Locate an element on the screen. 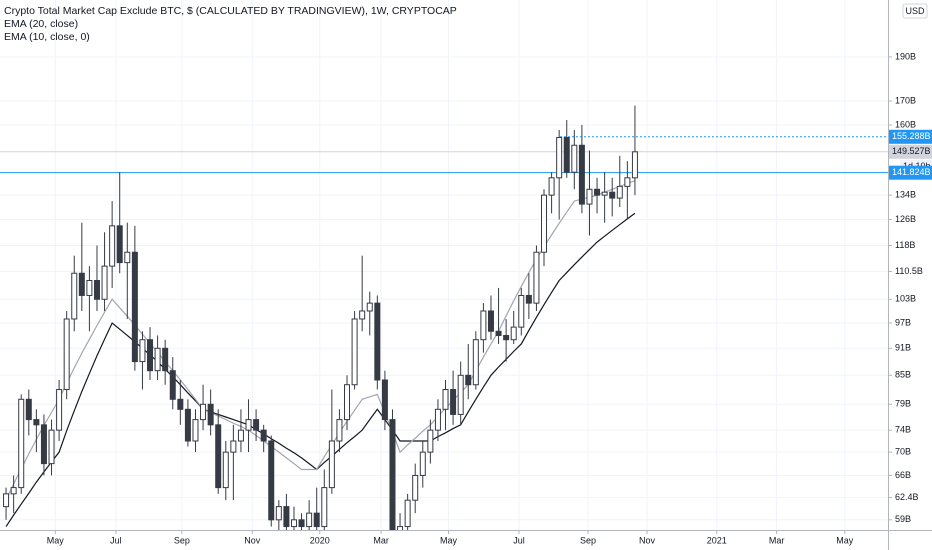  y-tick-label: 110.5B is located at coordinates (909, 271).